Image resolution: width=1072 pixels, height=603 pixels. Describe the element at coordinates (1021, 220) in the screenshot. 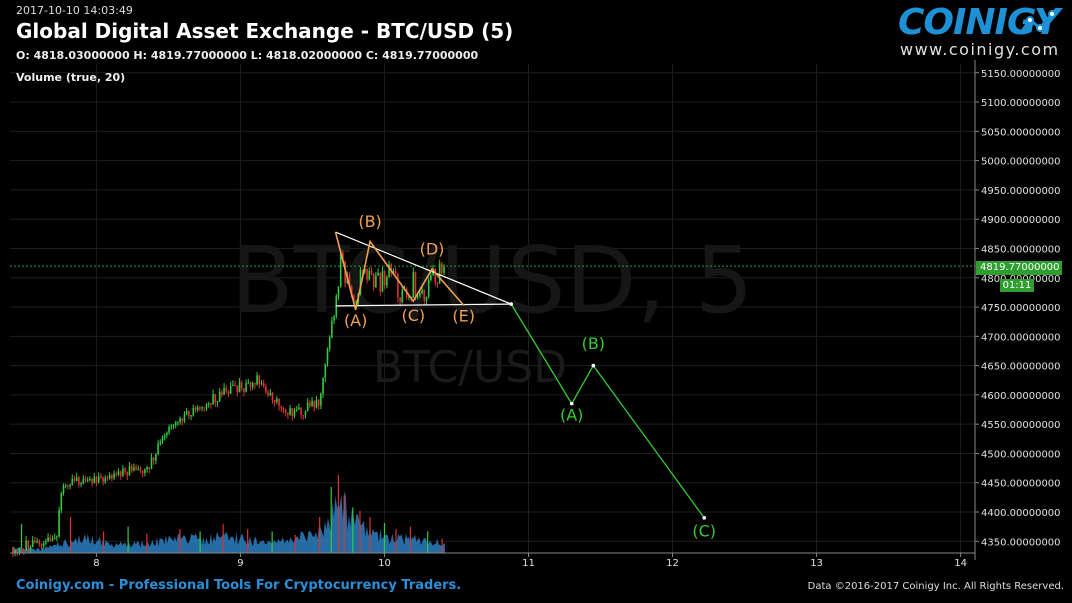

I see `y-tick-label: 4900.00000000` at that location.